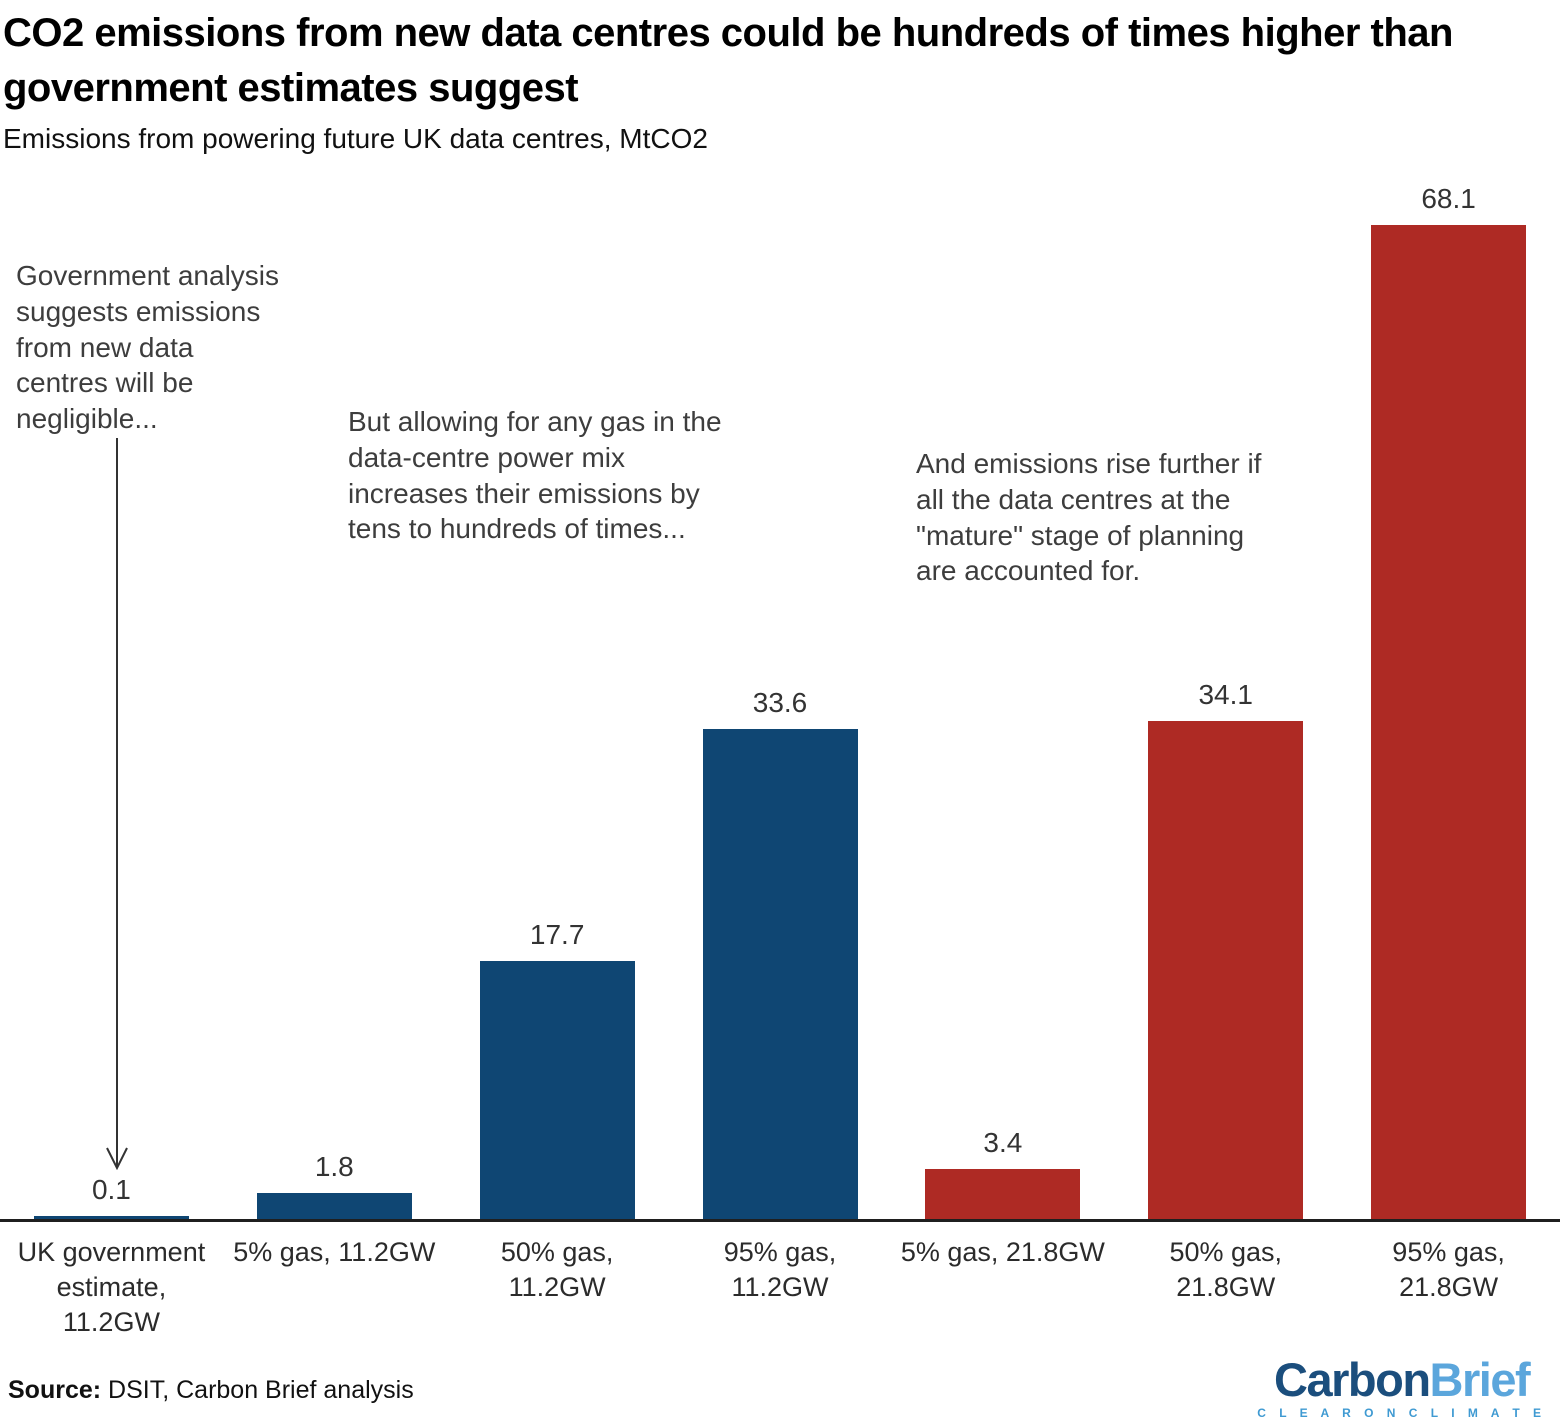  I want to click on x-axis-tick-label: 5% gas, 21.8GW, so click(1002, 1251).